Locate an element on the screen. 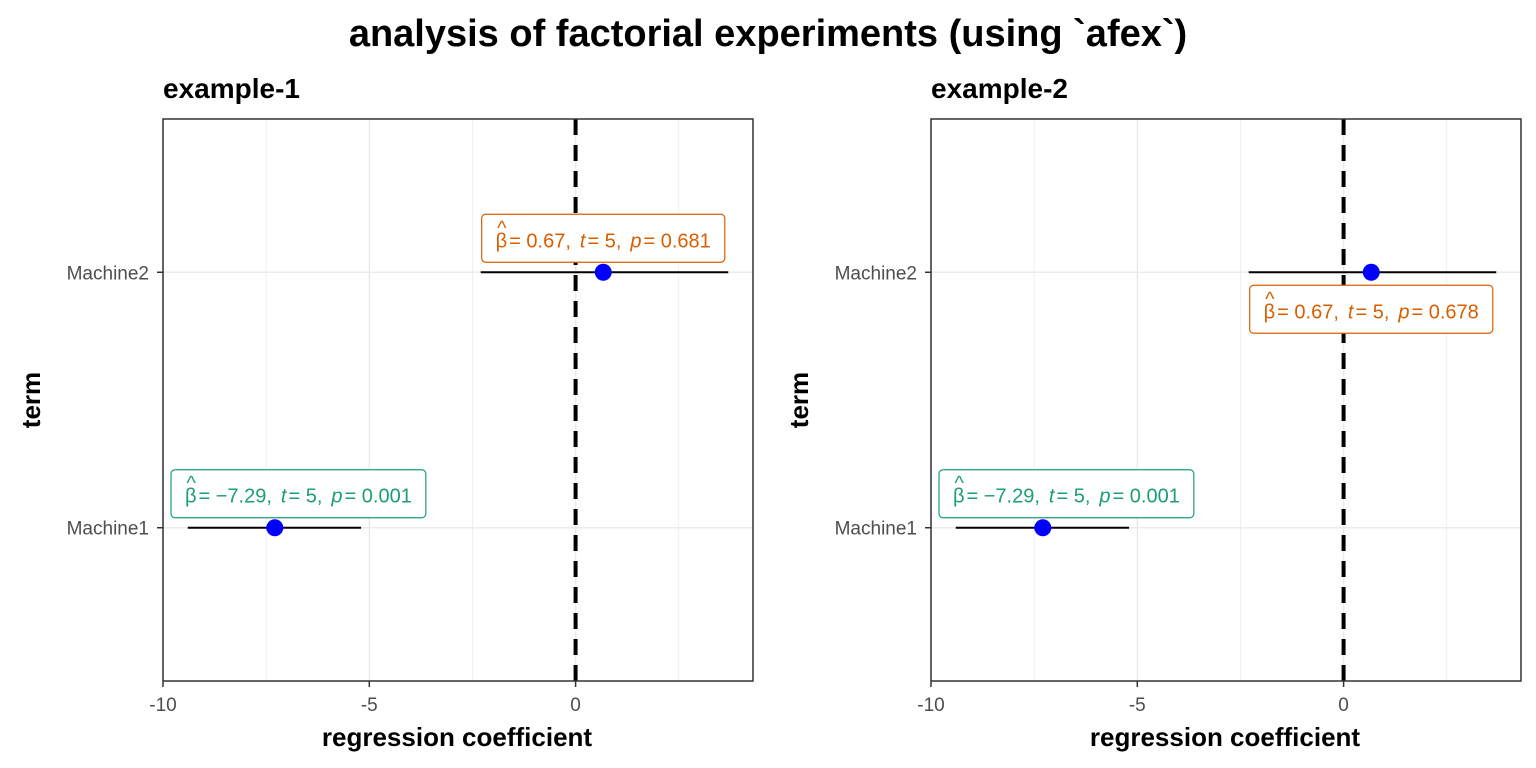  p-value: = 0.678 is located at coordinates (1445, 312).